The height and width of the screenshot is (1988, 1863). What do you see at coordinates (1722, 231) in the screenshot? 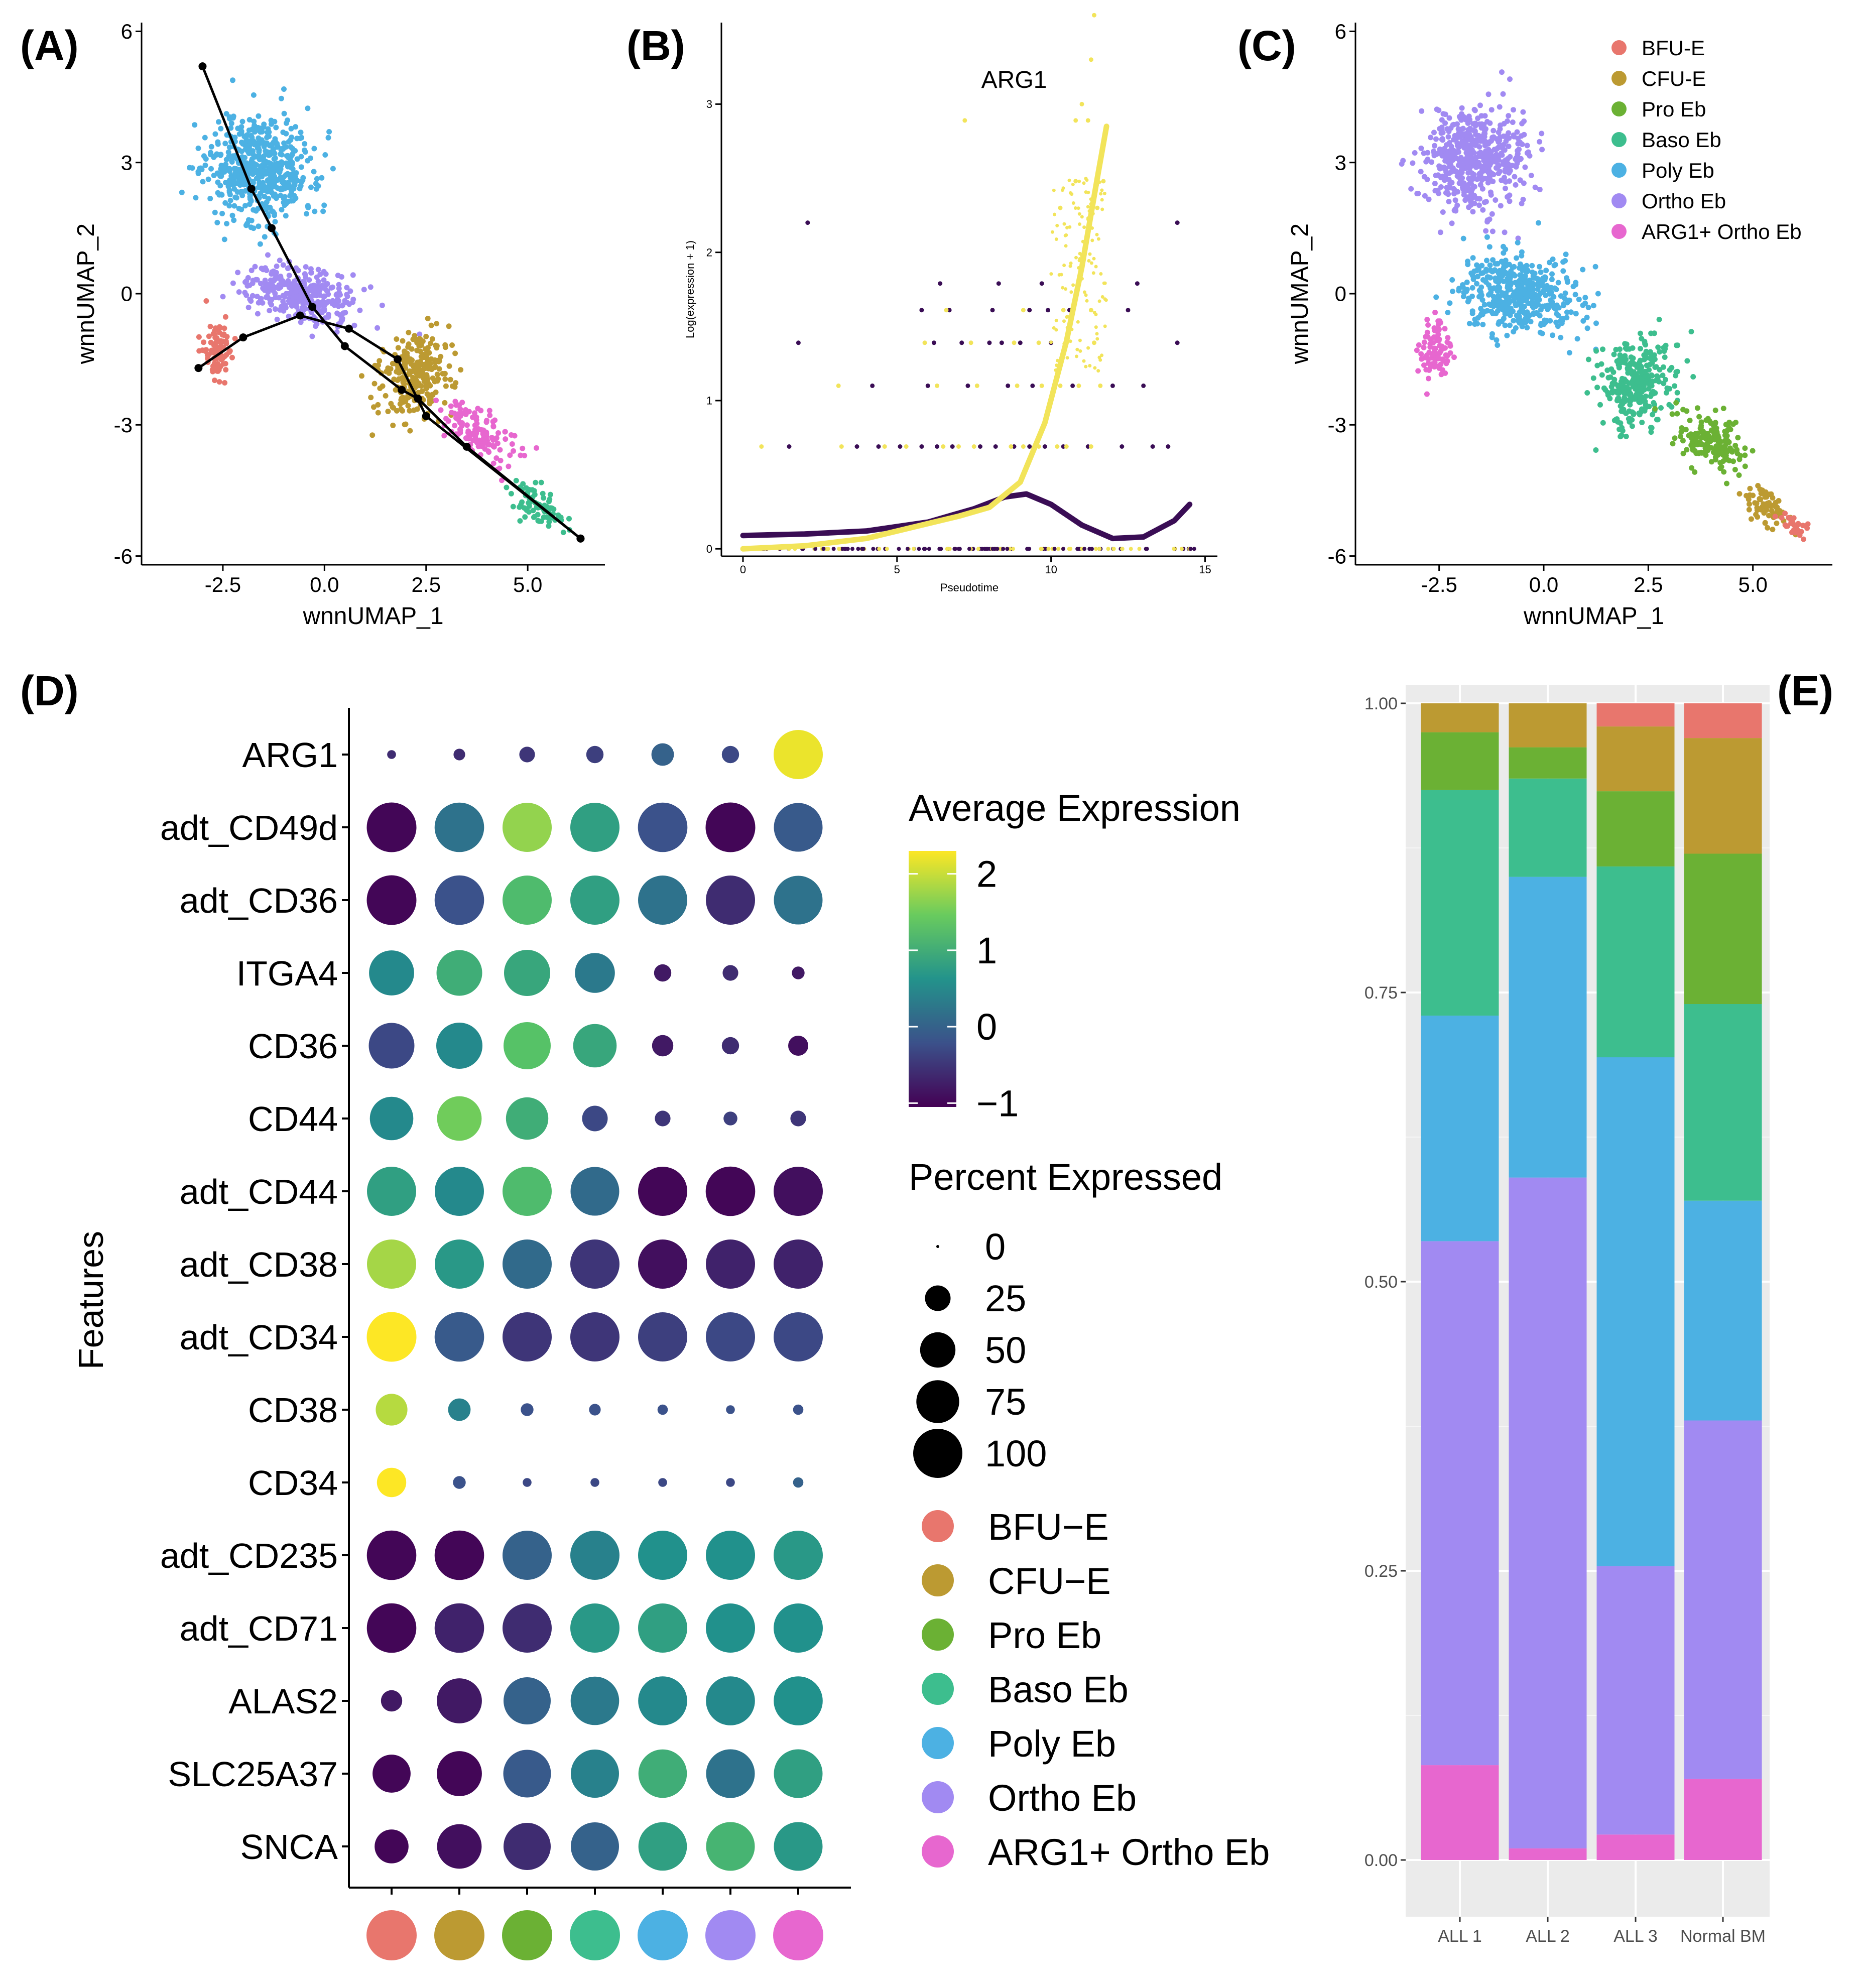
I see `legend-label: ARG1+ Ortho Eb` at bounding box center [1722, 231].